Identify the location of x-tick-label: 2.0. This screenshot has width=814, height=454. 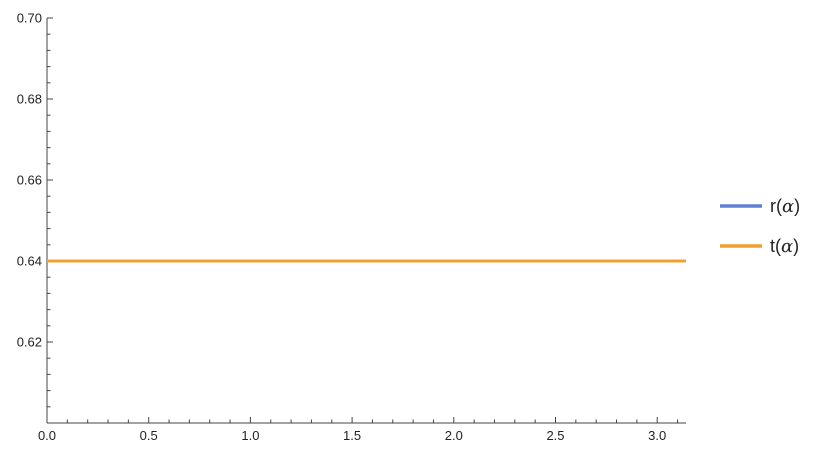
(454, 435).